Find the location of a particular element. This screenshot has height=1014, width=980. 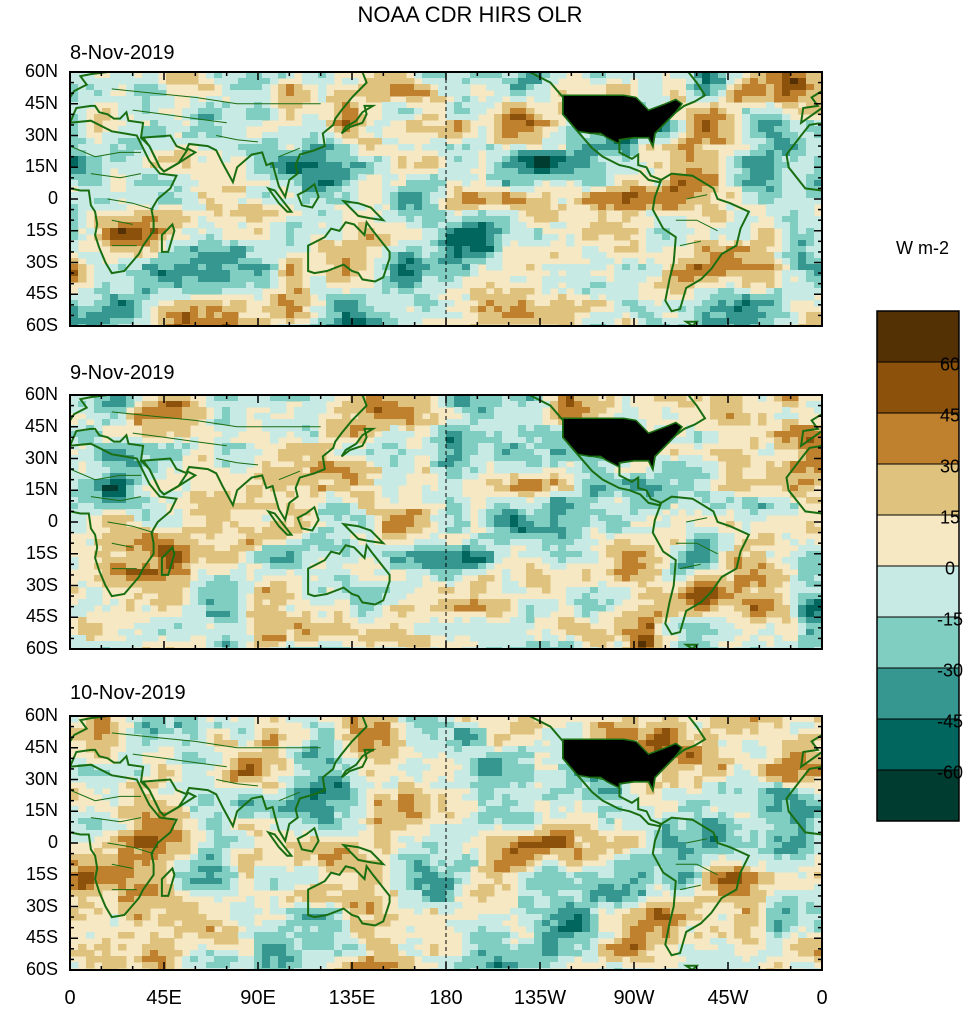

colorbar-label: 15 is located at coordinates (950, 517).